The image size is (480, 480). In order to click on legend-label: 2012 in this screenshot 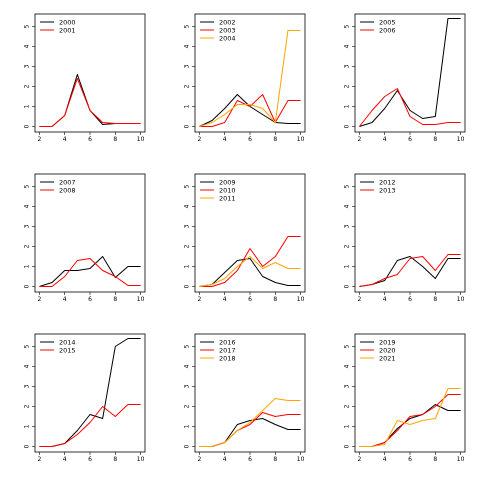, I will do `click(387, 182)`.